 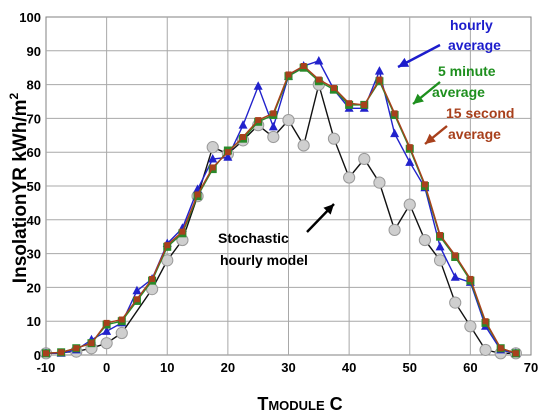 What do you see at coordinates (288, 367) in the screenshot?
I see `x-tick-label: 30` at bounding box center [288, 367].